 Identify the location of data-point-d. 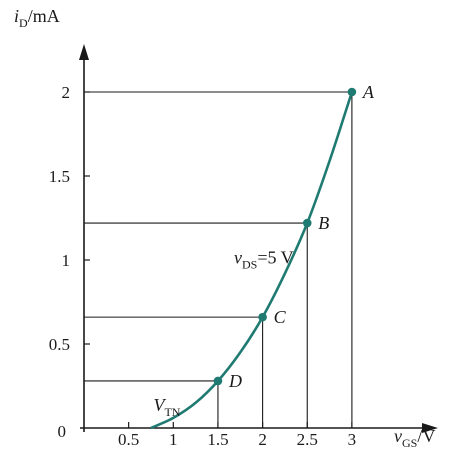
(218, 381).